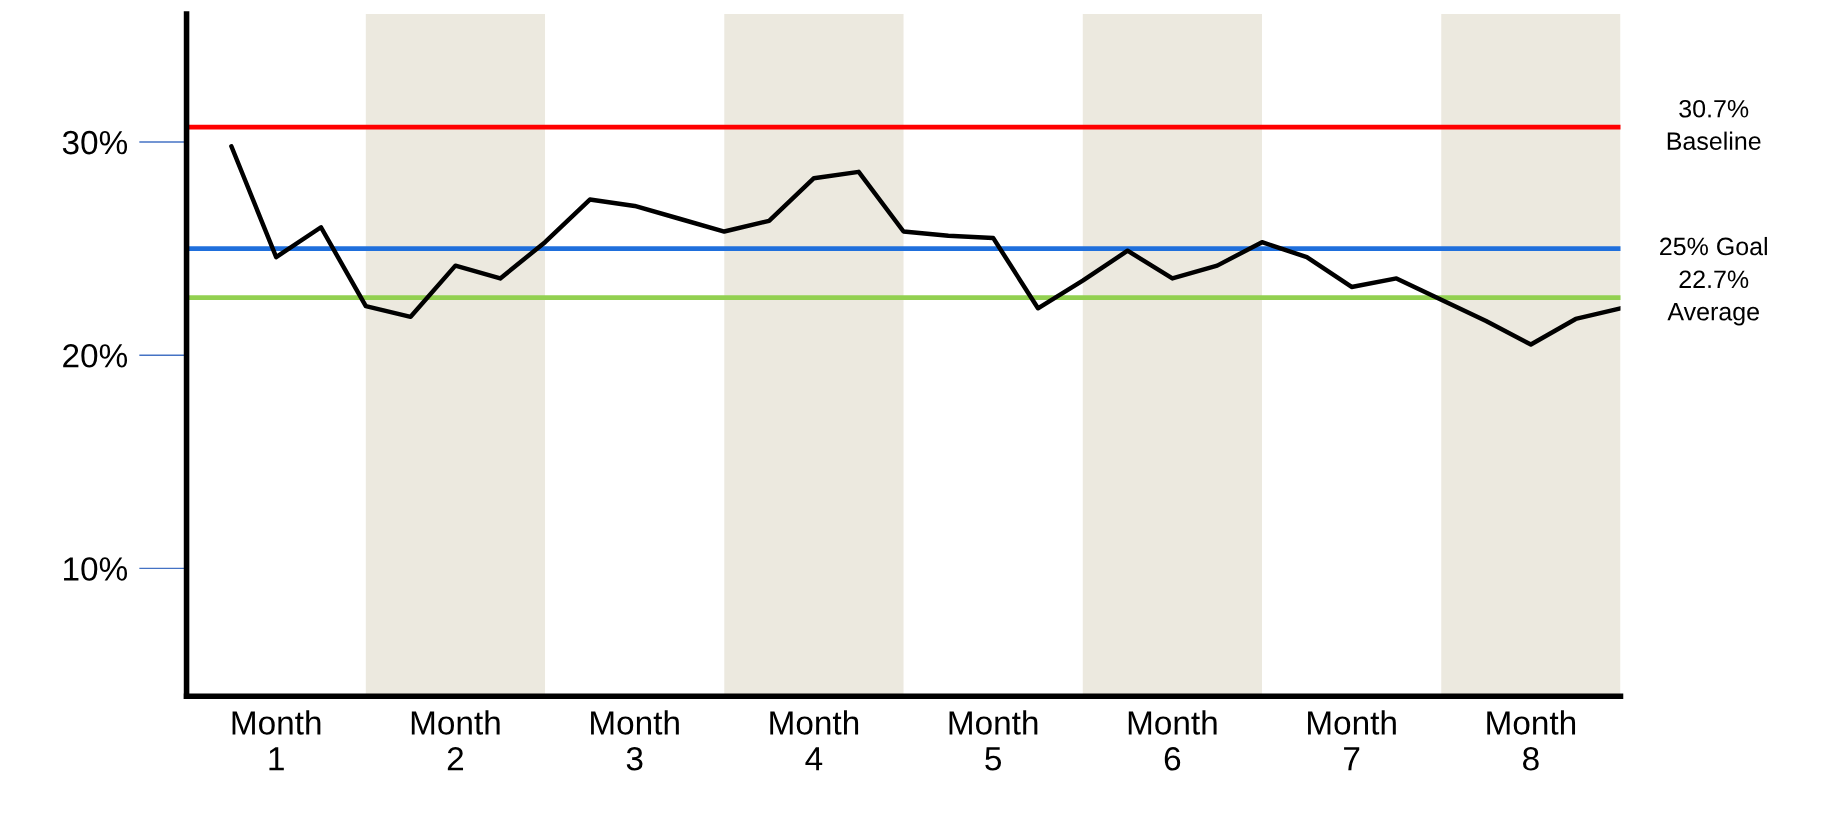 The image size is (1829, 827). Describe the element at coordinates (1172, 740) in the screenshot. I see `x-tick-label: Month 6` at that location.